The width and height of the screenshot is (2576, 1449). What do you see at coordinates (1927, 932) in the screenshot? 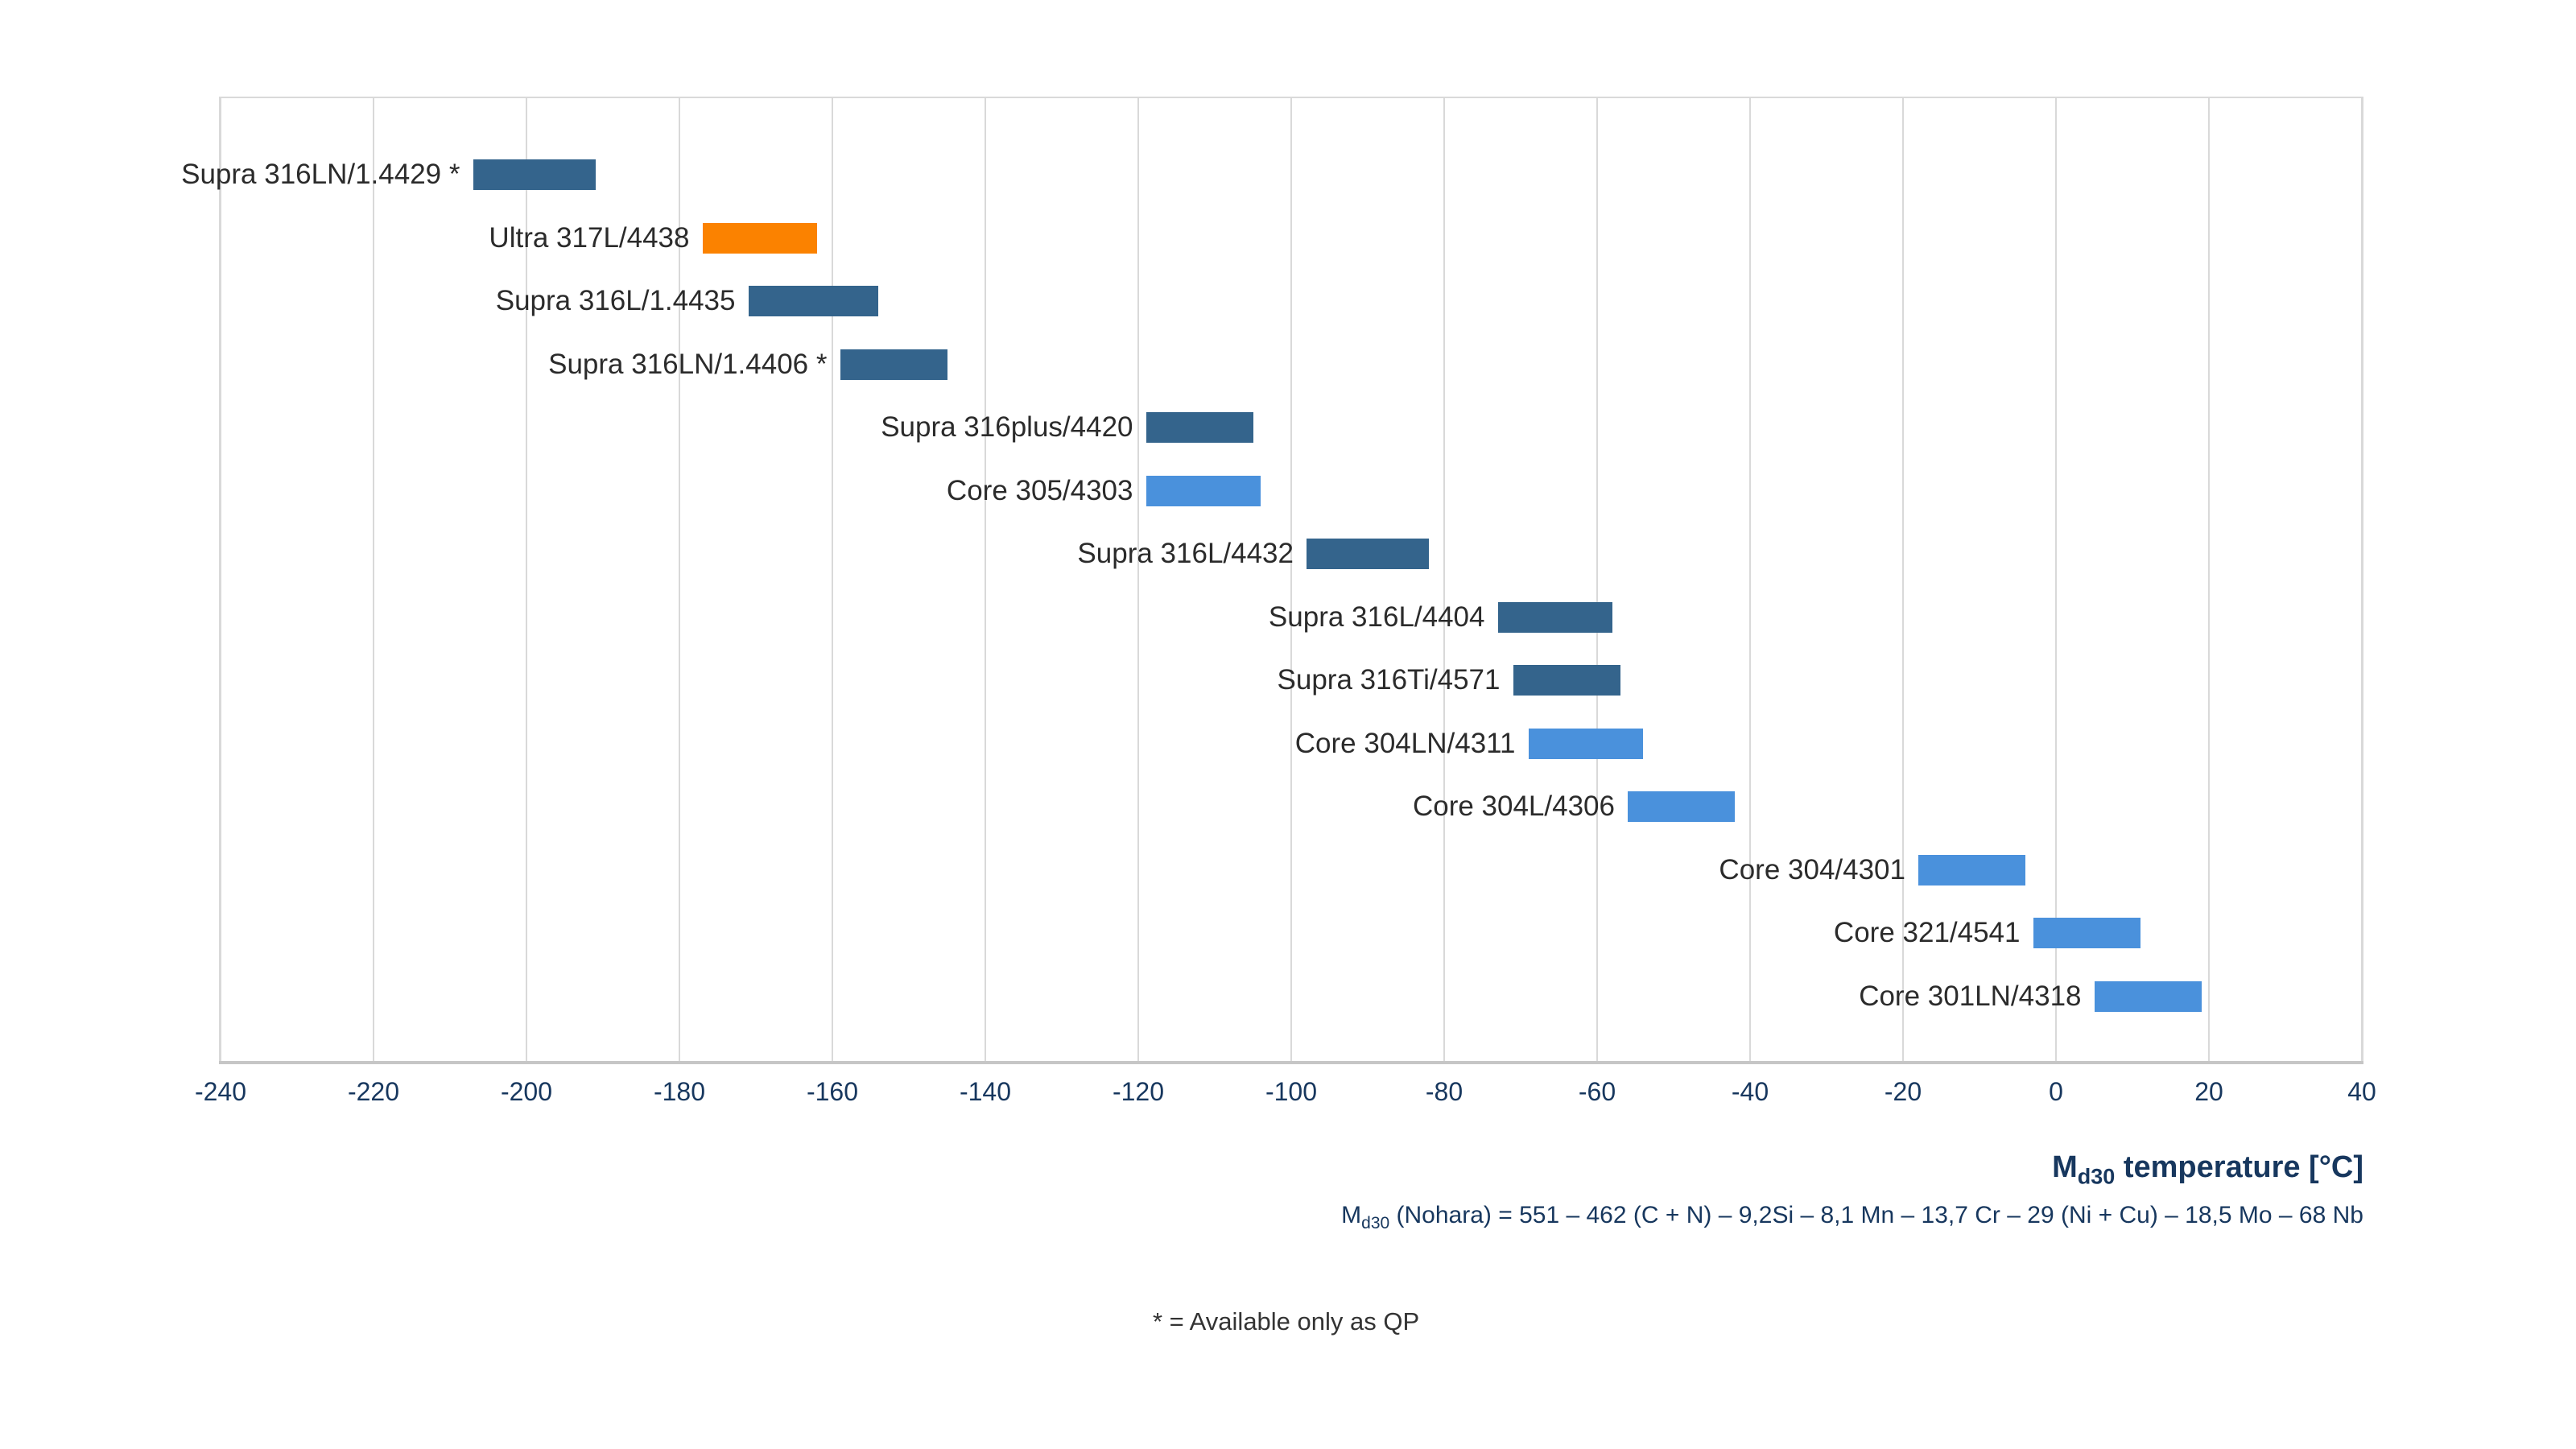
I see `category-label: Core 321/4541` at bounding box center [1927, 932].